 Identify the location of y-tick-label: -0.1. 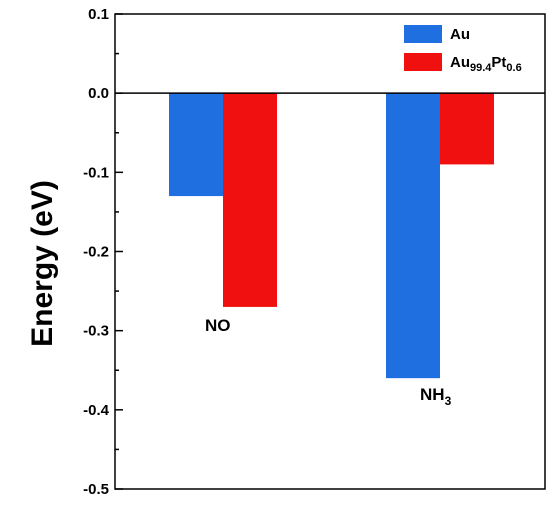
(96, 172).